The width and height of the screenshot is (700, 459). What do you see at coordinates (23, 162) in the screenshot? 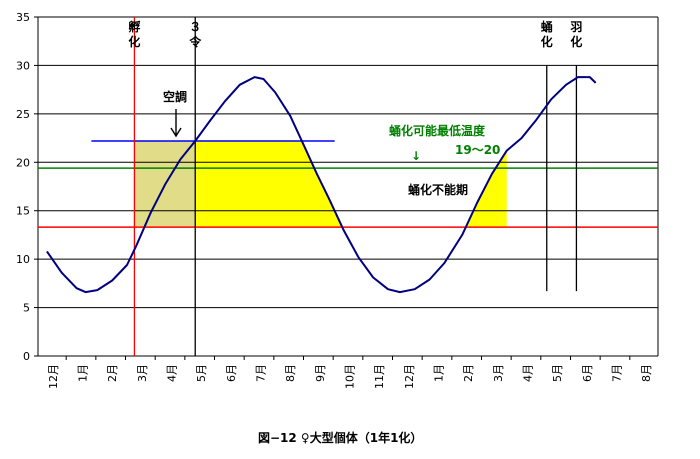
I see `ytick-label-20: 20` at bounding box center [23, 162].